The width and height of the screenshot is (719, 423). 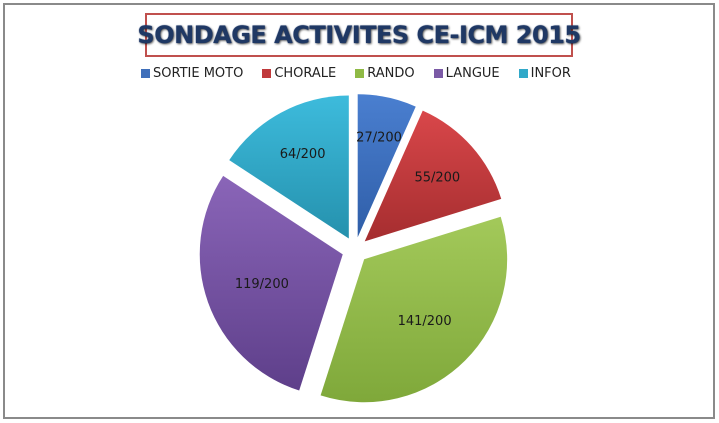 What do you see at coordinates (262, 284) in the screenshot?
I see `data-label: 119/200` at bounding box center [262, 284].